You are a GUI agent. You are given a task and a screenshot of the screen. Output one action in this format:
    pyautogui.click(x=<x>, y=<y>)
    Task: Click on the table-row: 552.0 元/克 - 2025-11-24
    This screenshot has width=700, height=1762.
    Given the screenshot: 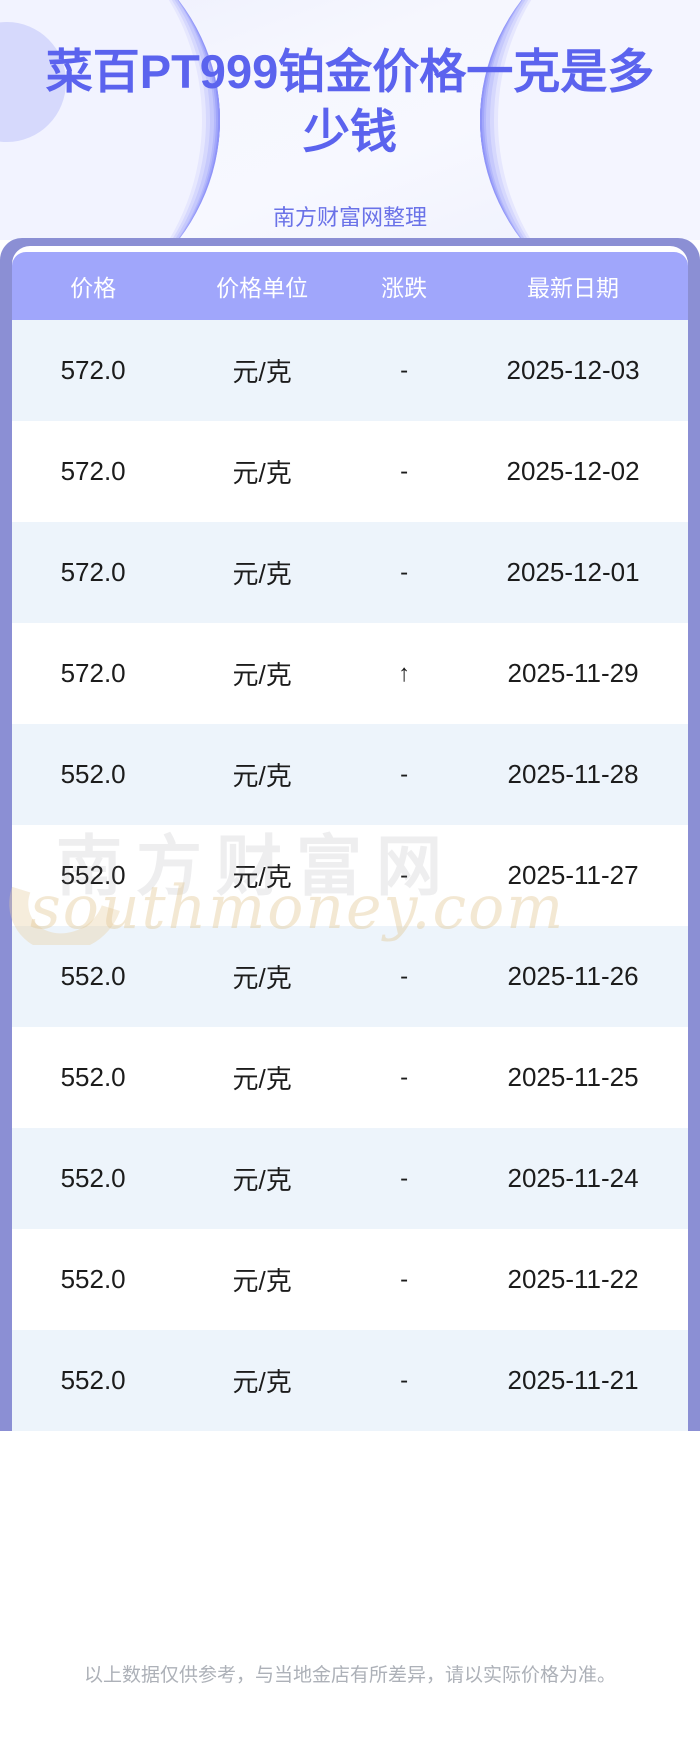 What is the action you would take?
    pyautogui.click(x=350, y=1178)
    